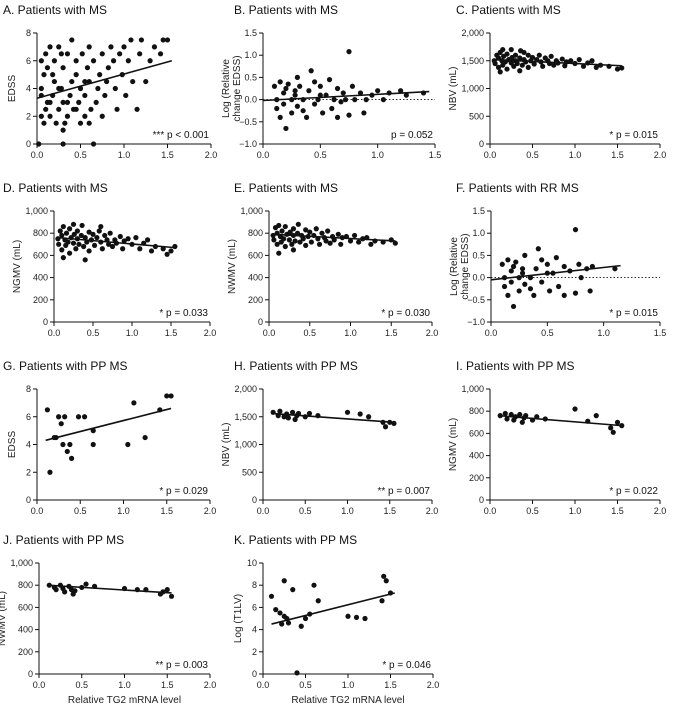  What do you see at coordinates (45, 322) in the screenshot?
I see `y-tick-label: 0` at bounding box center [45, 322].